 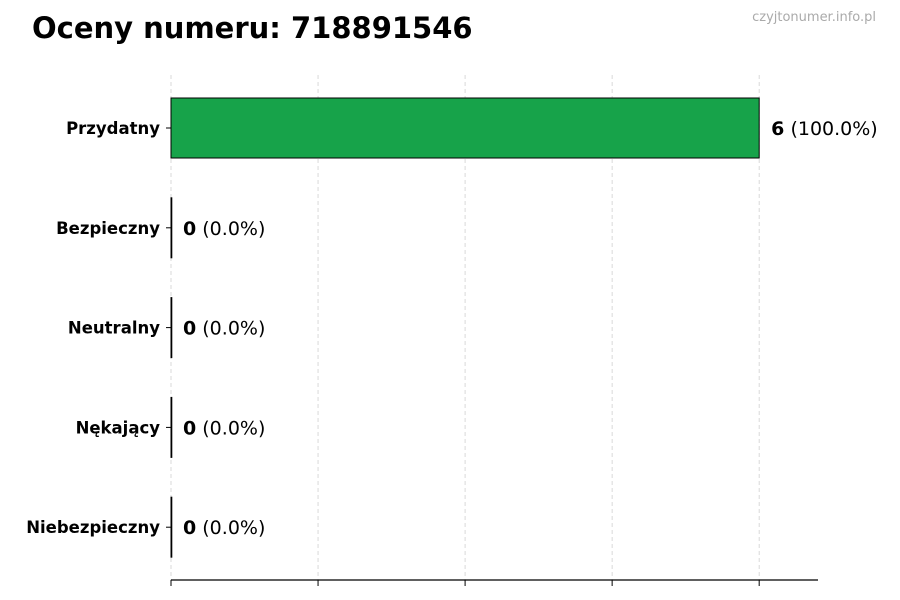 What do you see at coordinates (118, 427) in the screenshot?
I see `category-label: Nękający` at bounding box center [118, 427].